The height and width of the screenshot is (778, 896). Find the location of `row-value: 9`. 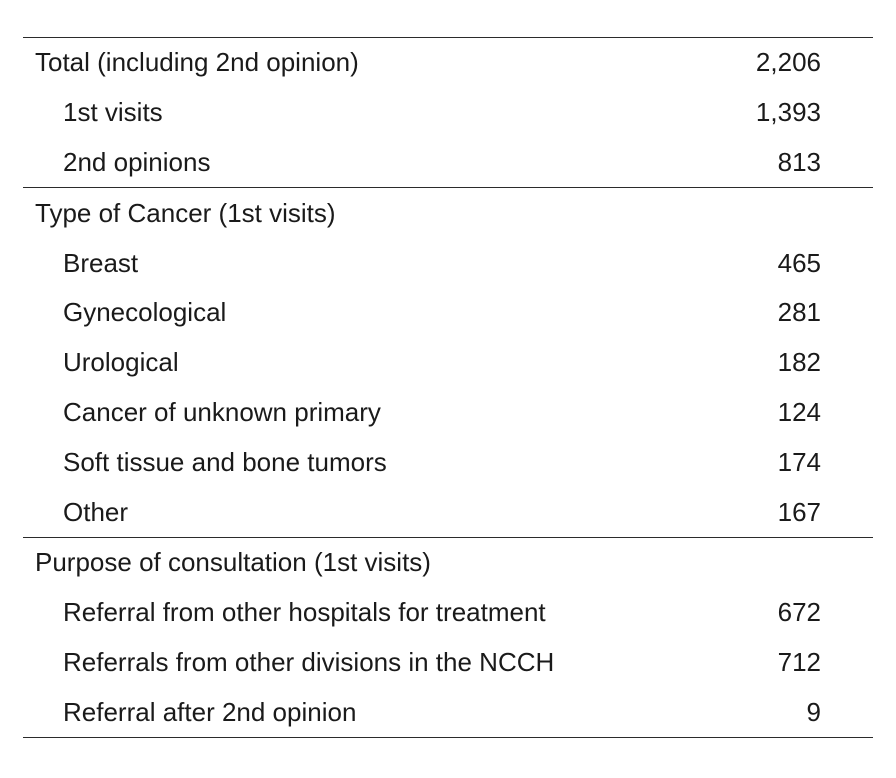

row-value: 9 is located at coordinates (813, 711).